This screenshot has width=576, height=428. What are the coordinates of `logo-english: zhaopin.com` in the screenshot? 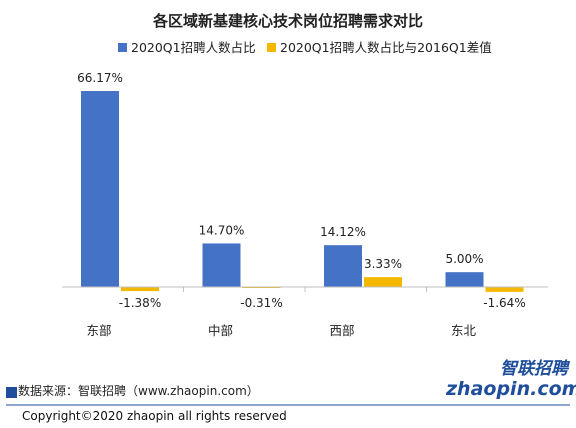 It's located at (510, 389).